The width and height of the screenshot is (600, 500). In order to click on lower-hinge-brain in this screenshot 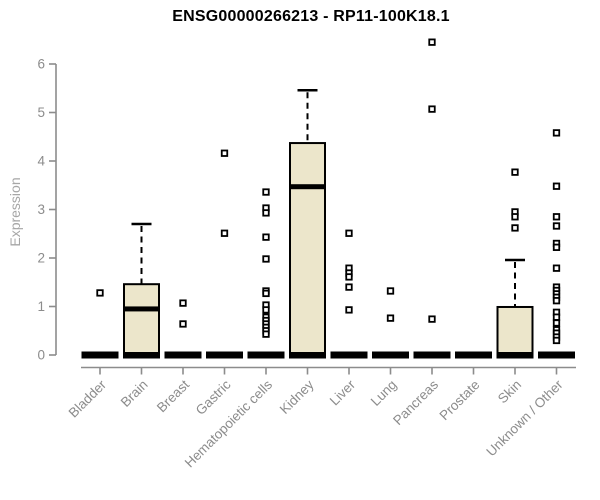, I will do `click(141, 355)`.